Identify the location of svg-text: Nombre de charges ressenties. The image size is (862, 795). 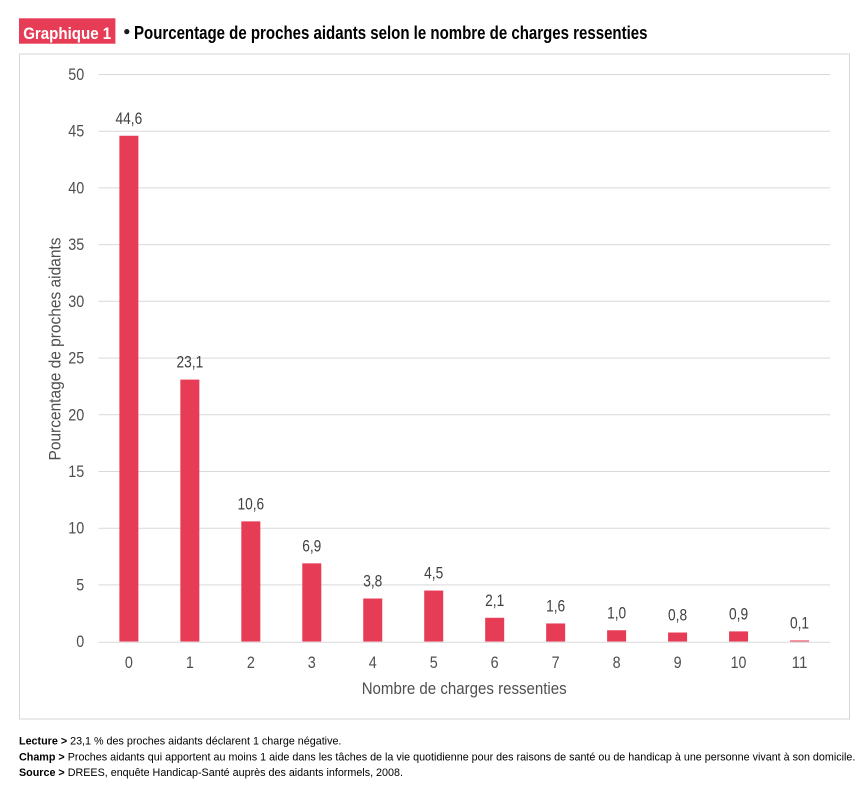
(464, 689).